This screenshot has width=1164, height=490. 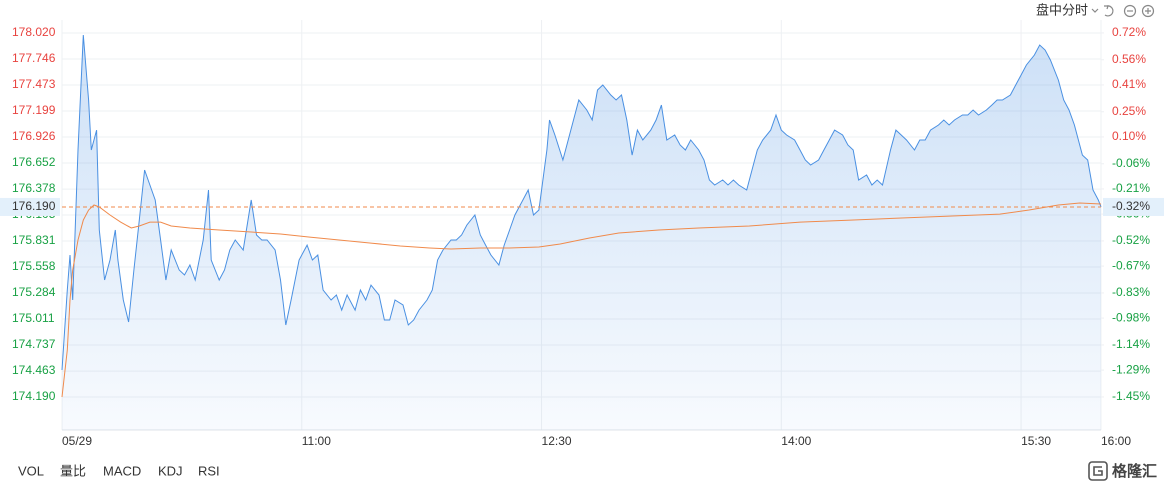 What do you see at coordinates (557, 441) in the screenshot?
I see `x-tick-label: 12:30` at bounding box center [557, 441].